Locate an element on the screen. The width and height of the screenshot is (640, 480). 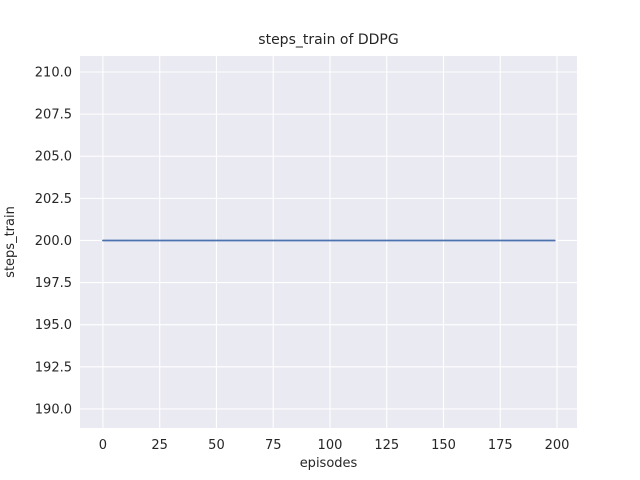
y-tick-label: 195.0 is located at coordinates (53, 325).